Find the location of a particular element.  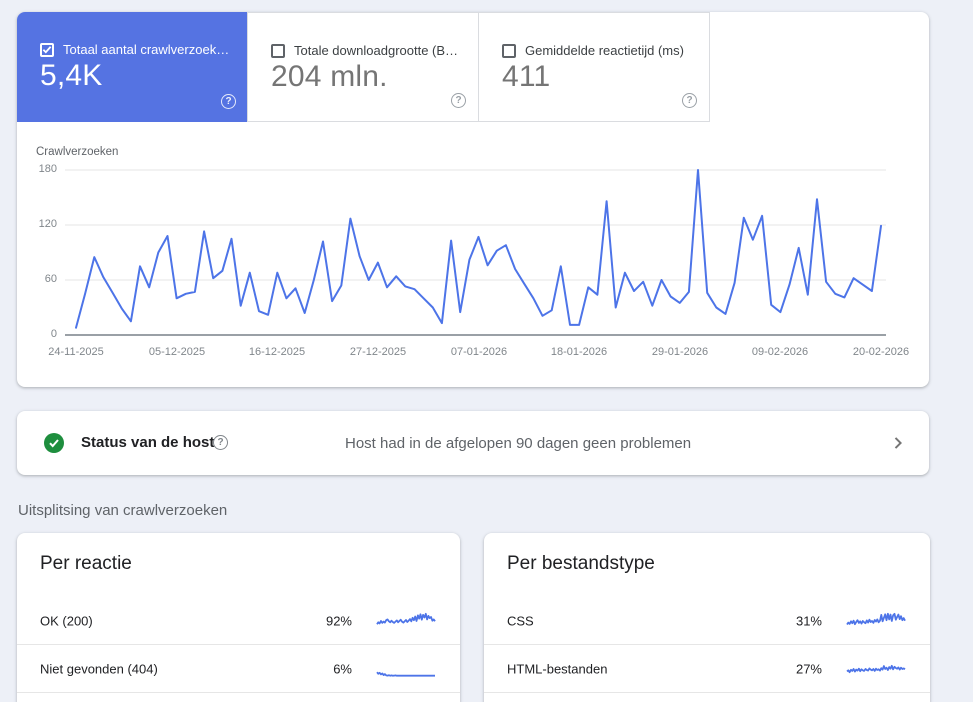

y-axis-tick-label: 60 is located at coordinates (50, 279).